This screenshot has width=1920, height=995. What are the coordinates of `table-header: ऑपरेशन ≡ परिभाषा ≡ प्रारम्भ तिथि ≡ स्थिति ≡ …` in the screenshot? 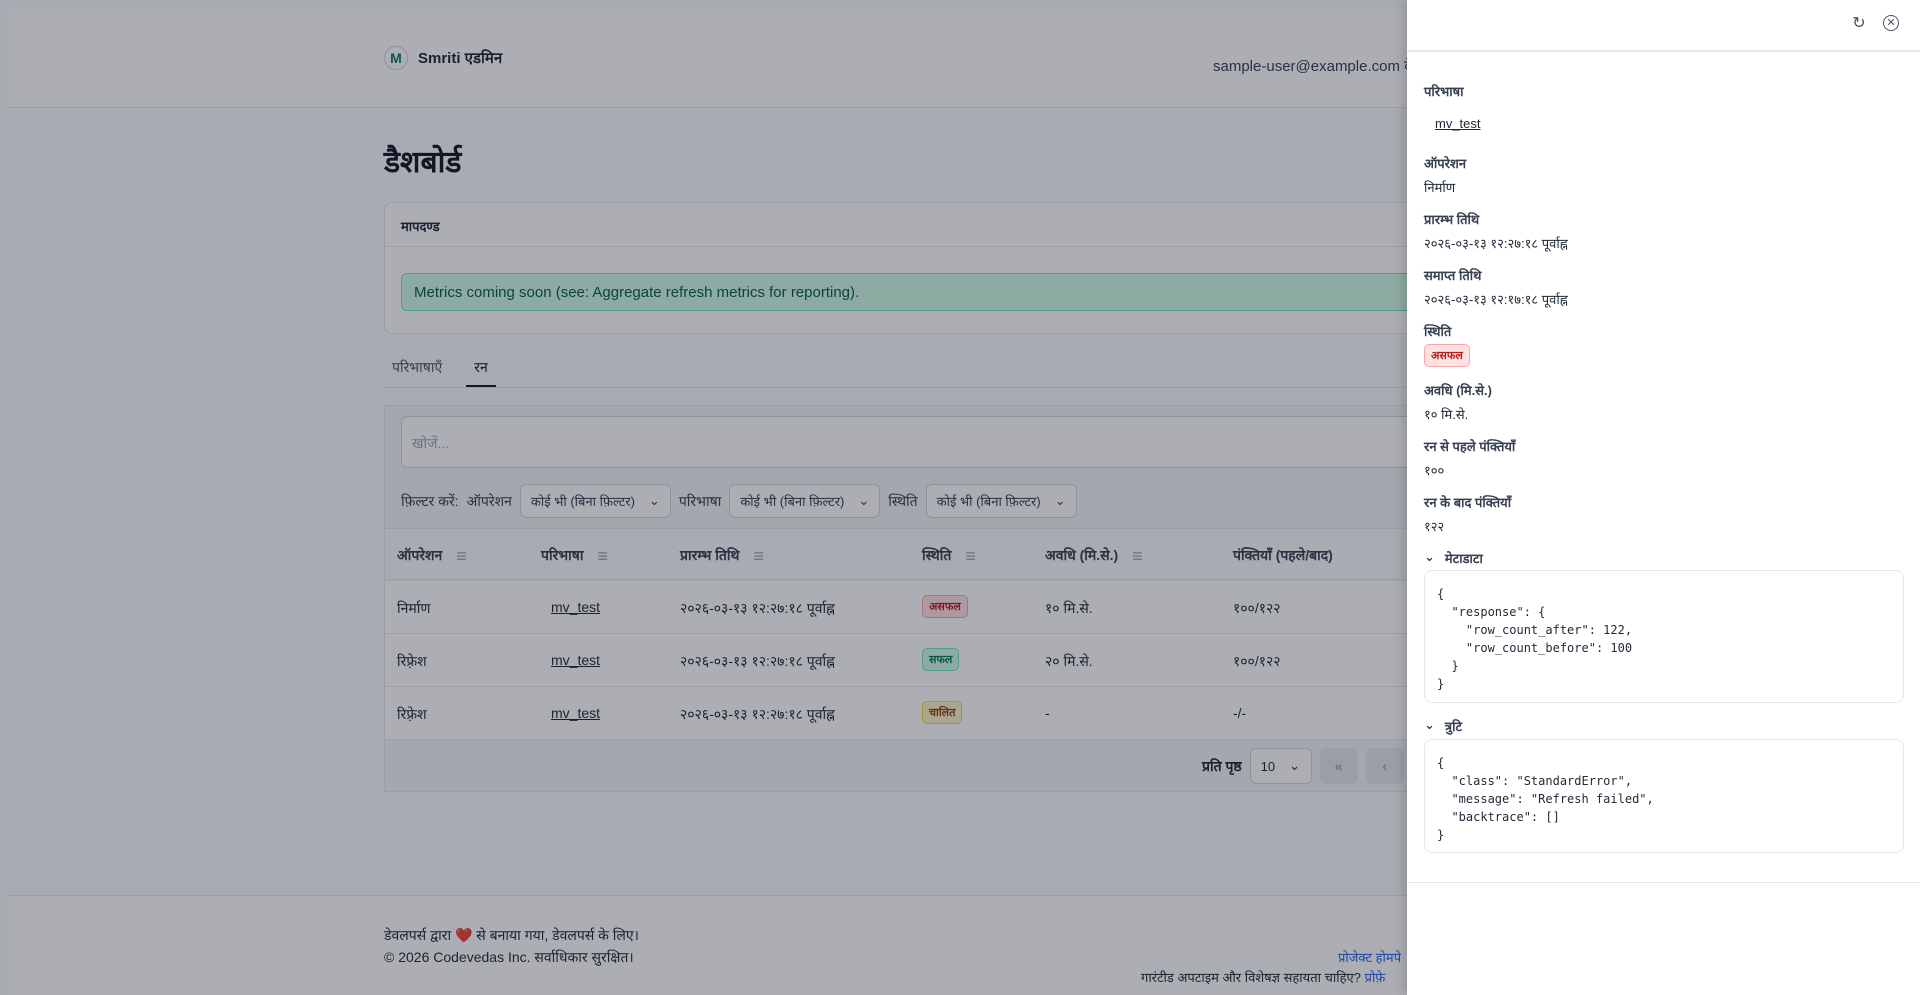 It's located at (964, 554).